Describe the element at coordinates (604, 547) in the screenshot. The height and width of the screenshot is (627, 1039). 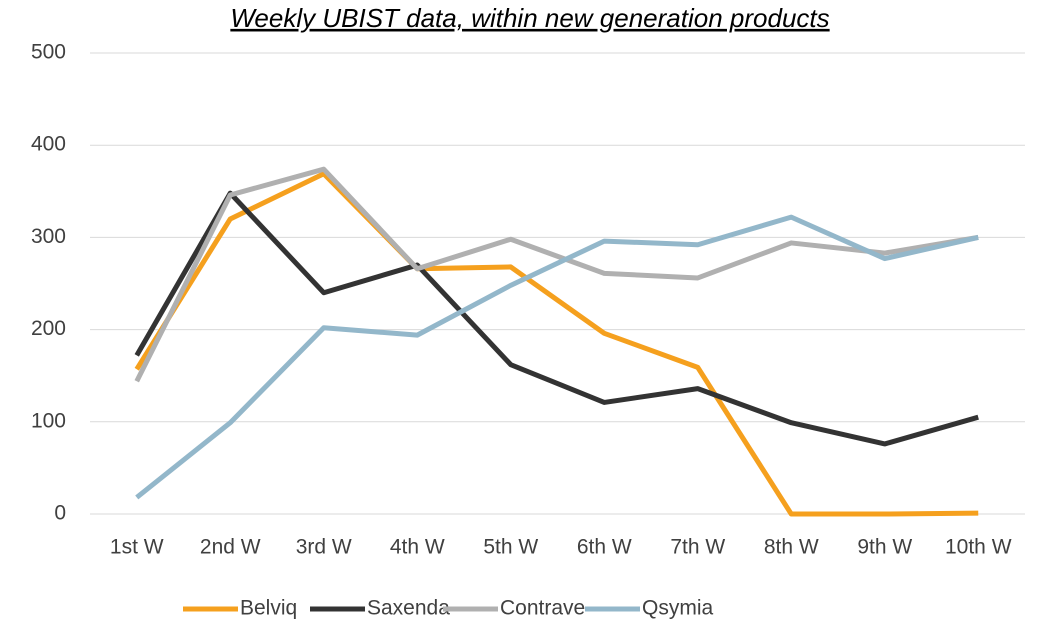
I see `x-tick-label: 6th W` at that location.